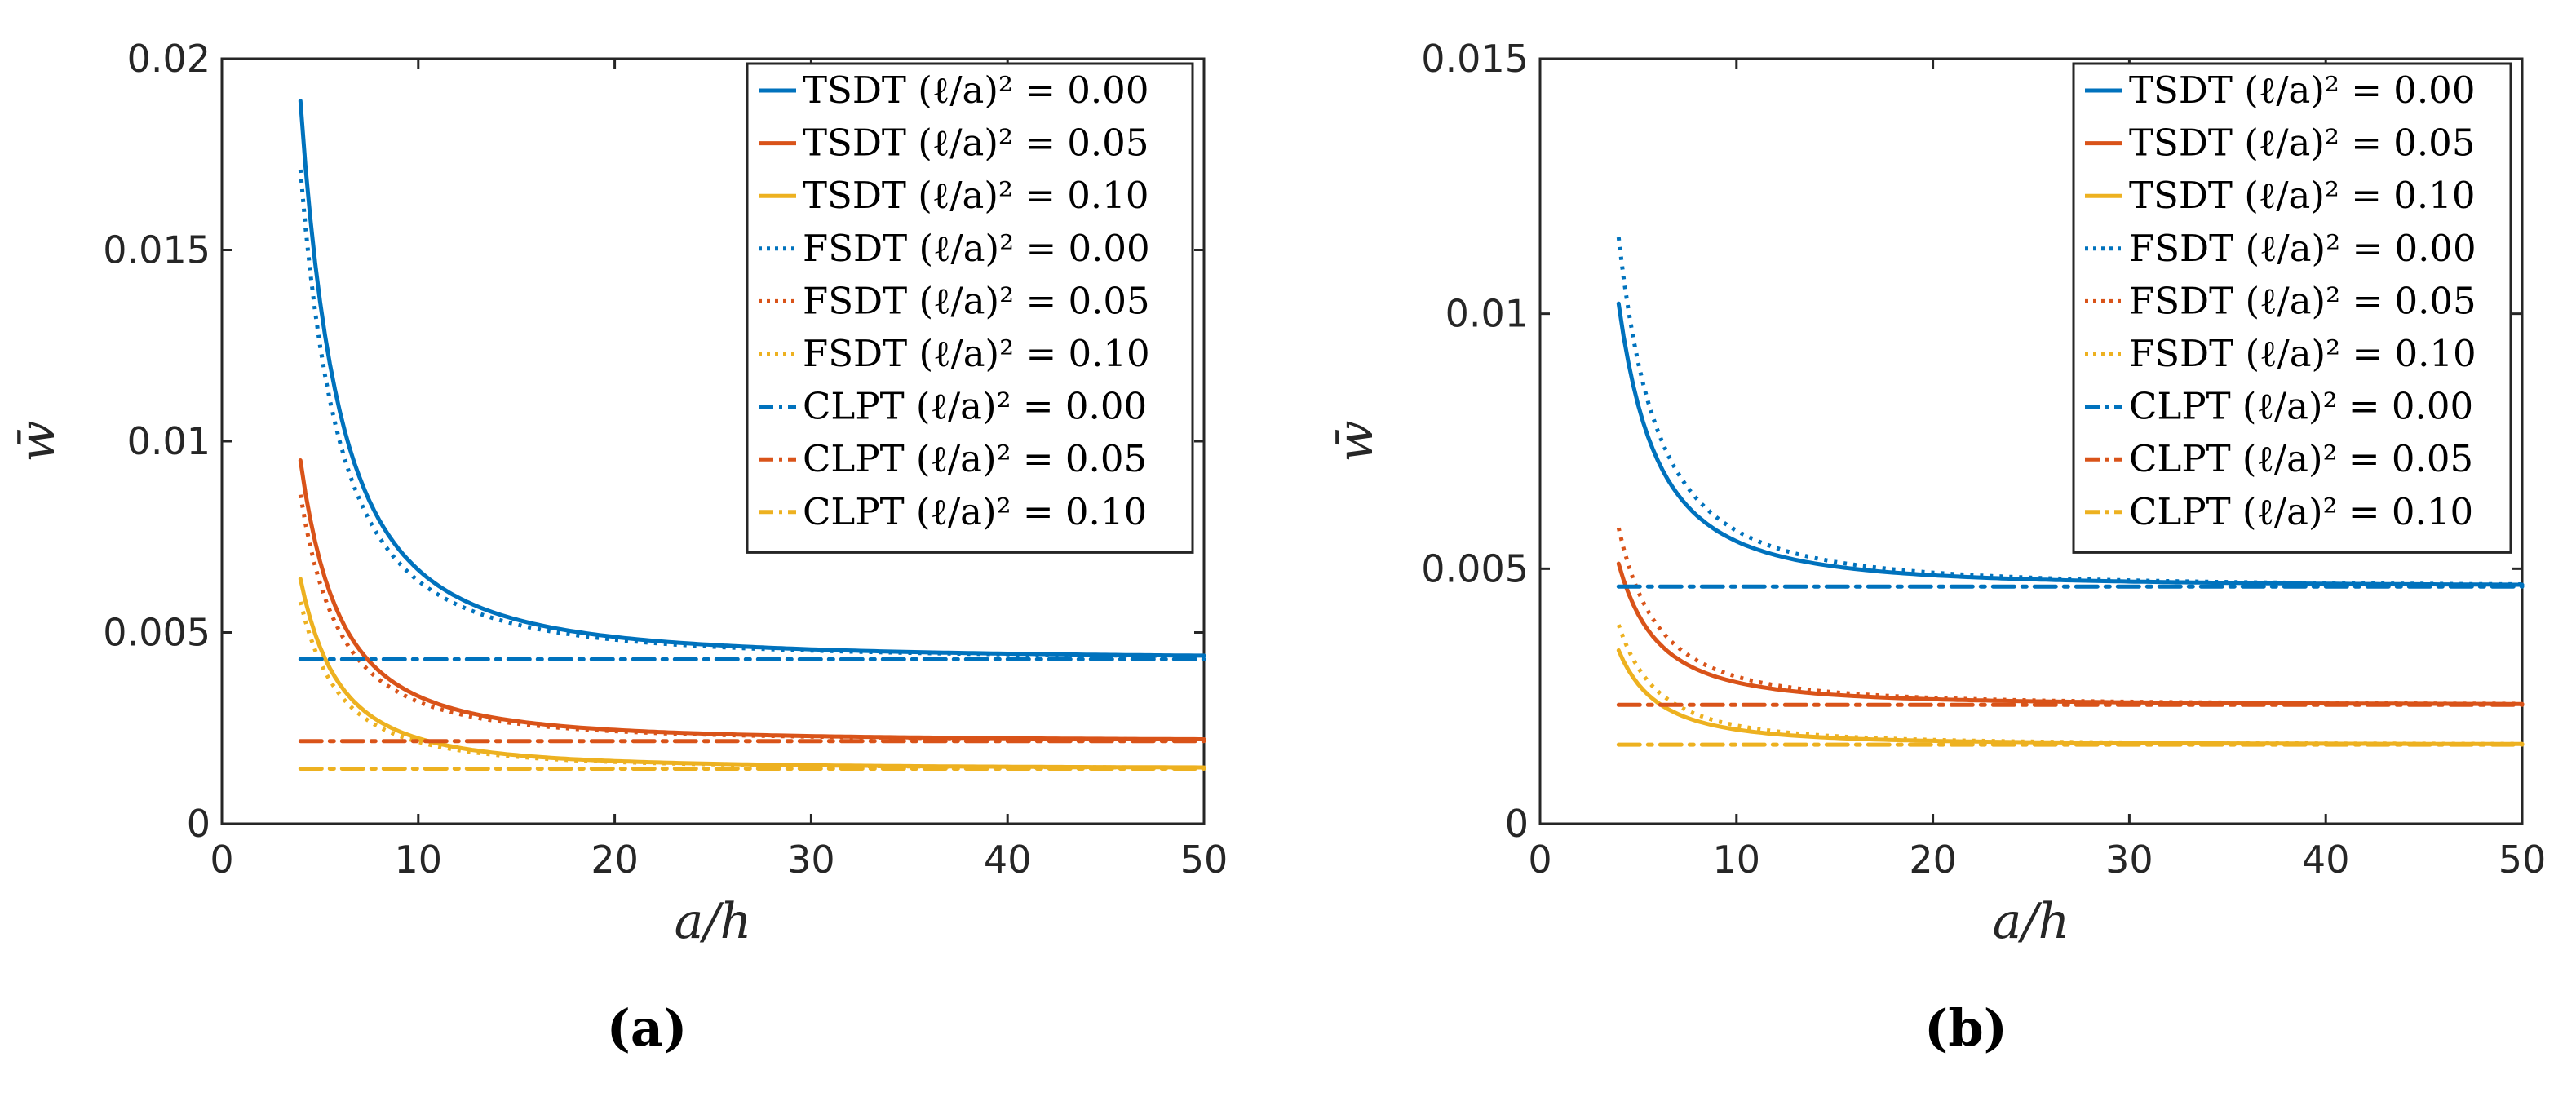 The image size is (2576, 1101). I want to click on y-tick-label: 0.02, so click(168, 59).